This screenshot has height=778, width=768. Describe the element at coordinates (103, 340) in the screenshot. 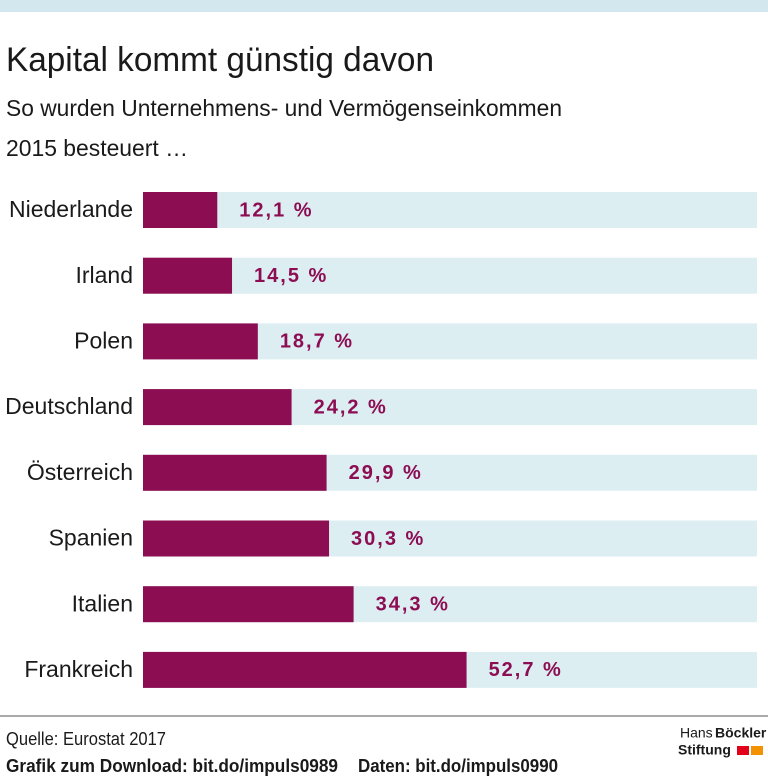

I see `category-label: Polen` at that location.